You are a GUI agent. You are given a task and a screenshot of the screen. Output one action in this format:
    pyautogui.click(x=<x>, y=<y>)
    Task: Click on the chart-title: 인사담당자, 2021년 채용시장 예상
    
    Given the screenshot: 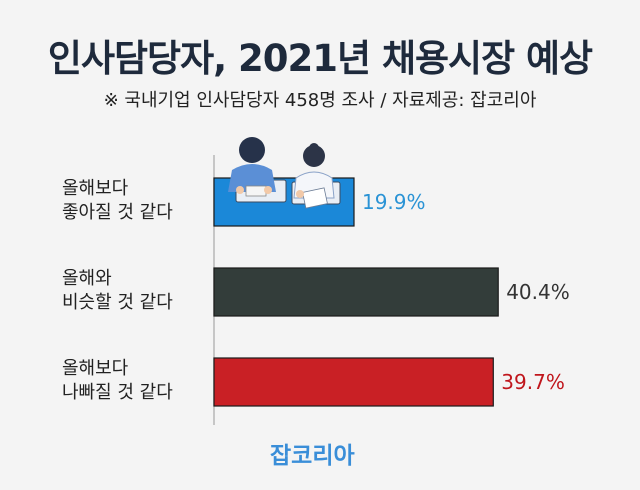 What is the action you would take?
    pyautogui.click(x=320, y=58)
    